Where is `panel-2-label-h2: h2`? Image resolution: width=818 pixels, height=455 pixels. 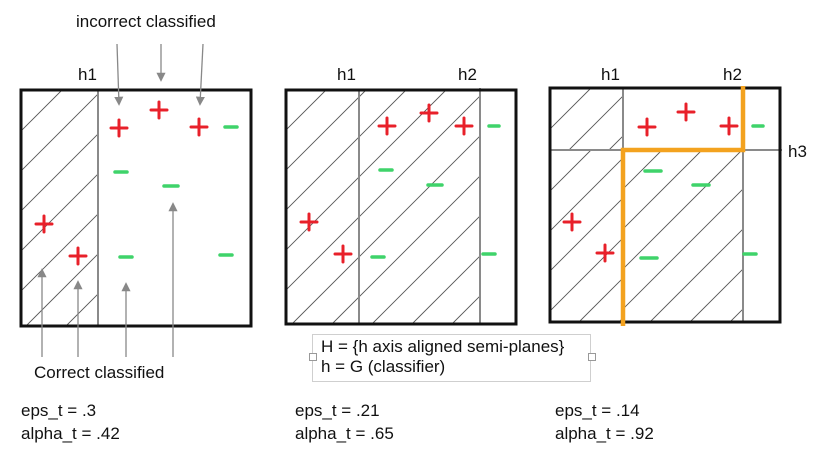 panel-2-label-h2: h2 is located at coordinates (467, 74).